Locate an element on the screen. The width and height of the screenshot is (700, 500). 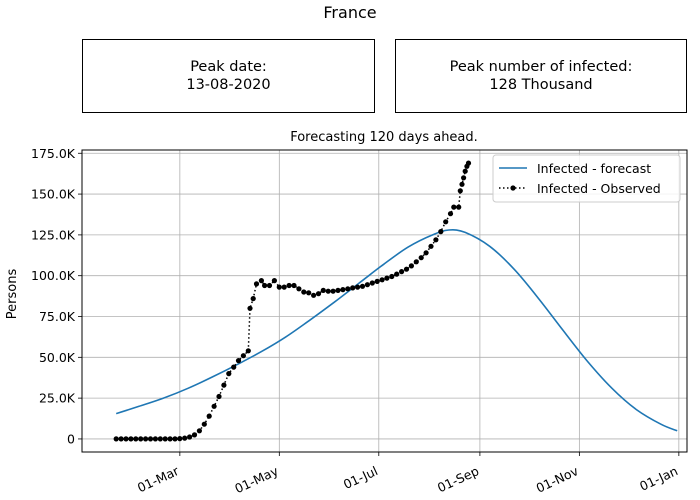
peak-date-label: Peak date: is located at coordinates (228, 67).